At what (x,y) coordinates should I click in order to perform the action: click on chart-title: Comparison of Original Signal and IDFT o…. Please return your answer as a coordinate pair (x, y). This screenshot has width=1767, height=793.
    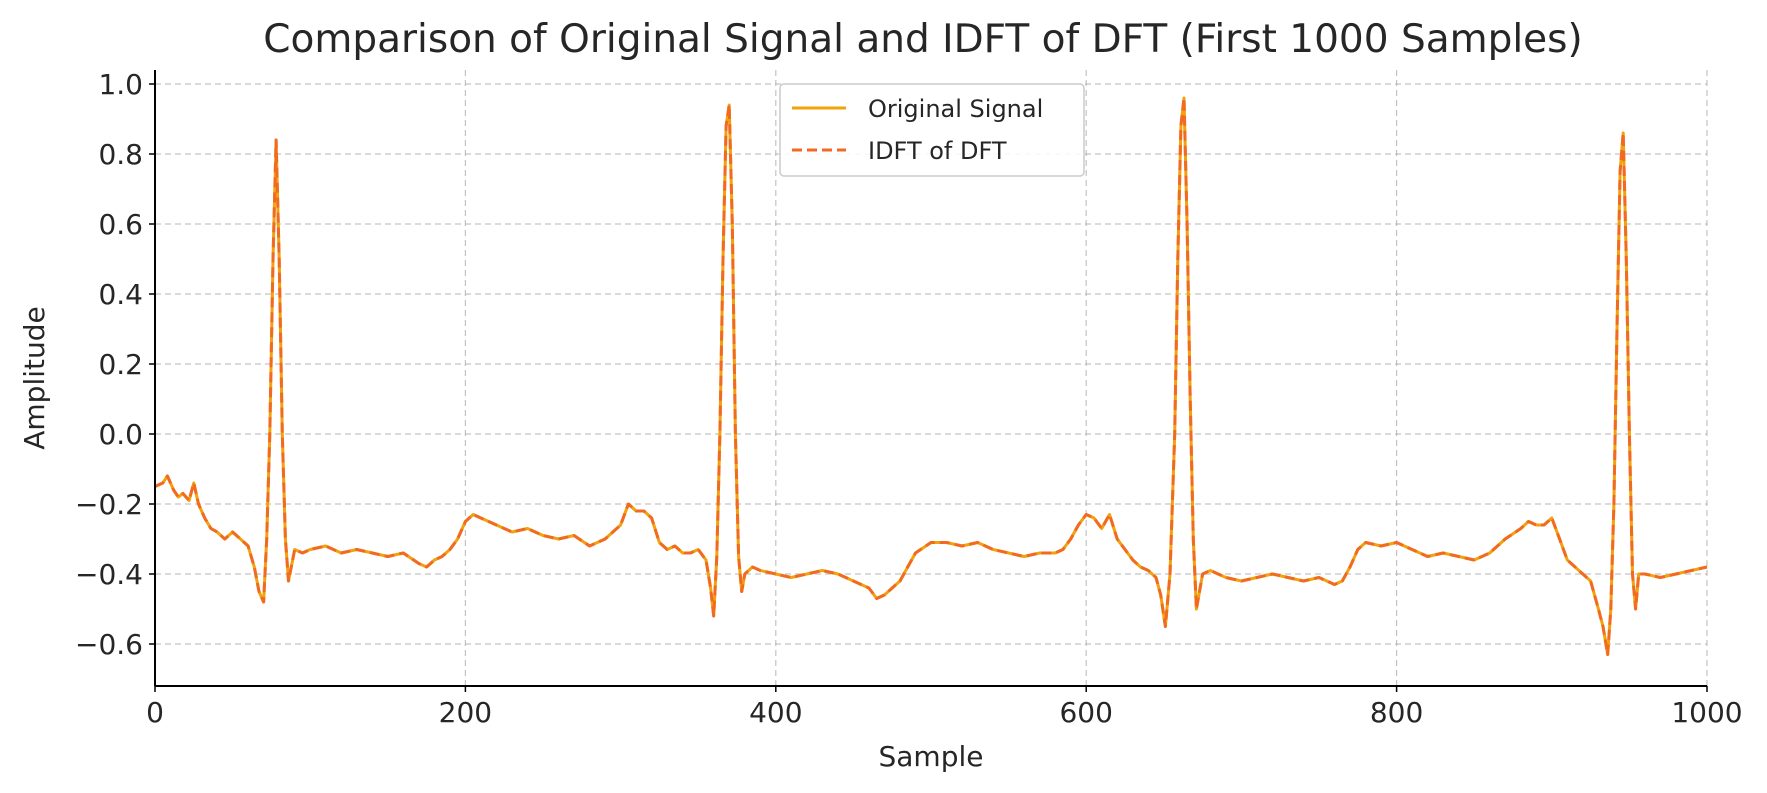
    Looking at the image, I should click on (922, 39).